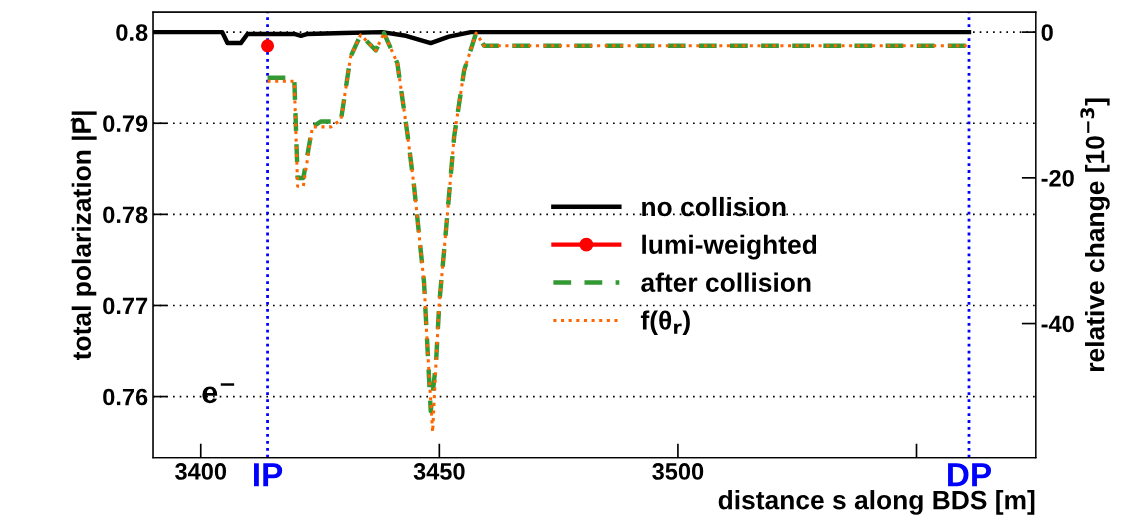  Describe the element at coordinates (1057, 324) in the screenshot. I see `y2-tick-label: -40` at that location.